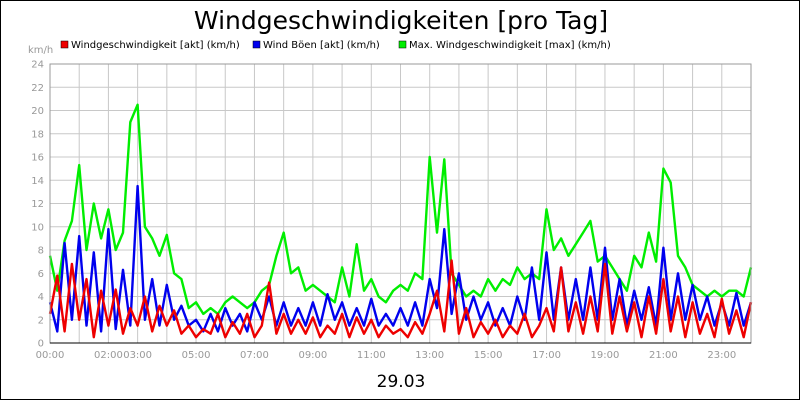  What do you see at coordinates (137, 355) in the screenshot?
I see `x-tick-label: 03:00` at bounding box center [137, 355].